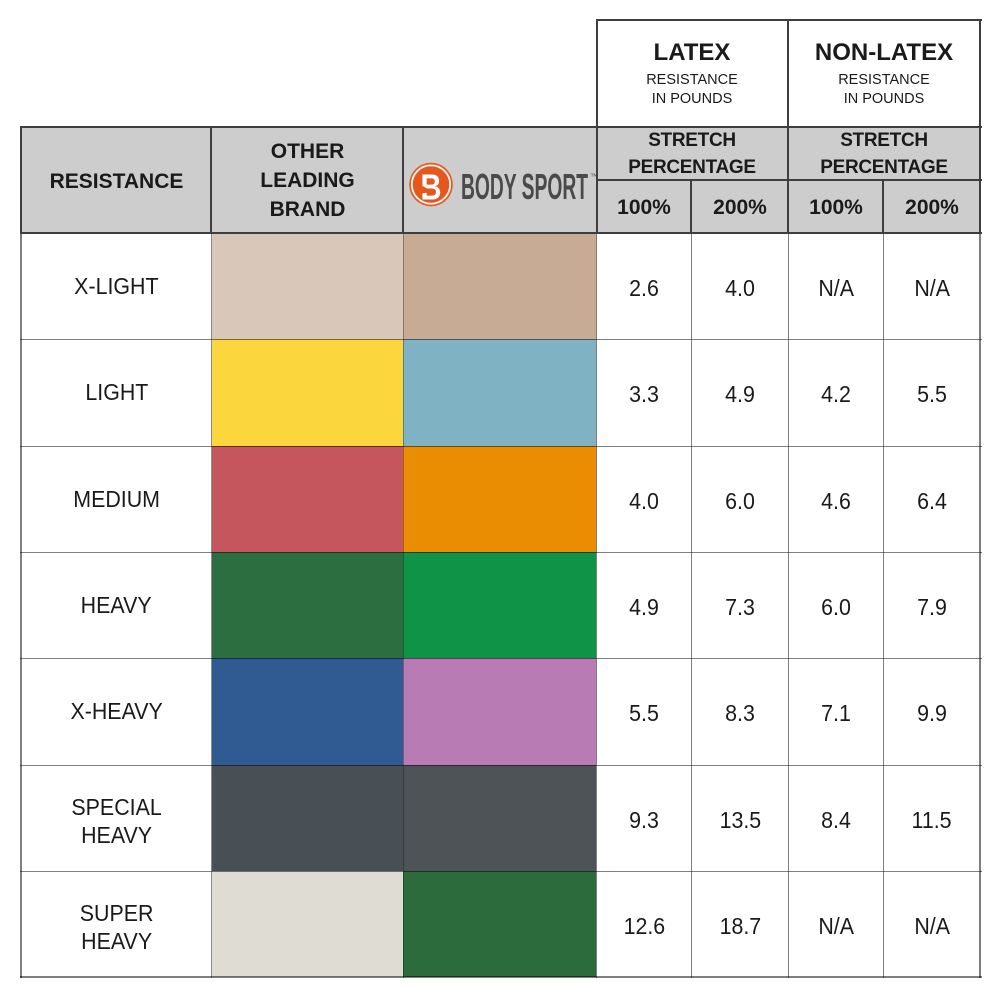 The height and width of the screenshot is (1000, 1000). Describe the element at coordinates (593, 176) in the screenshot. I see `svg-text: ™` at that location.